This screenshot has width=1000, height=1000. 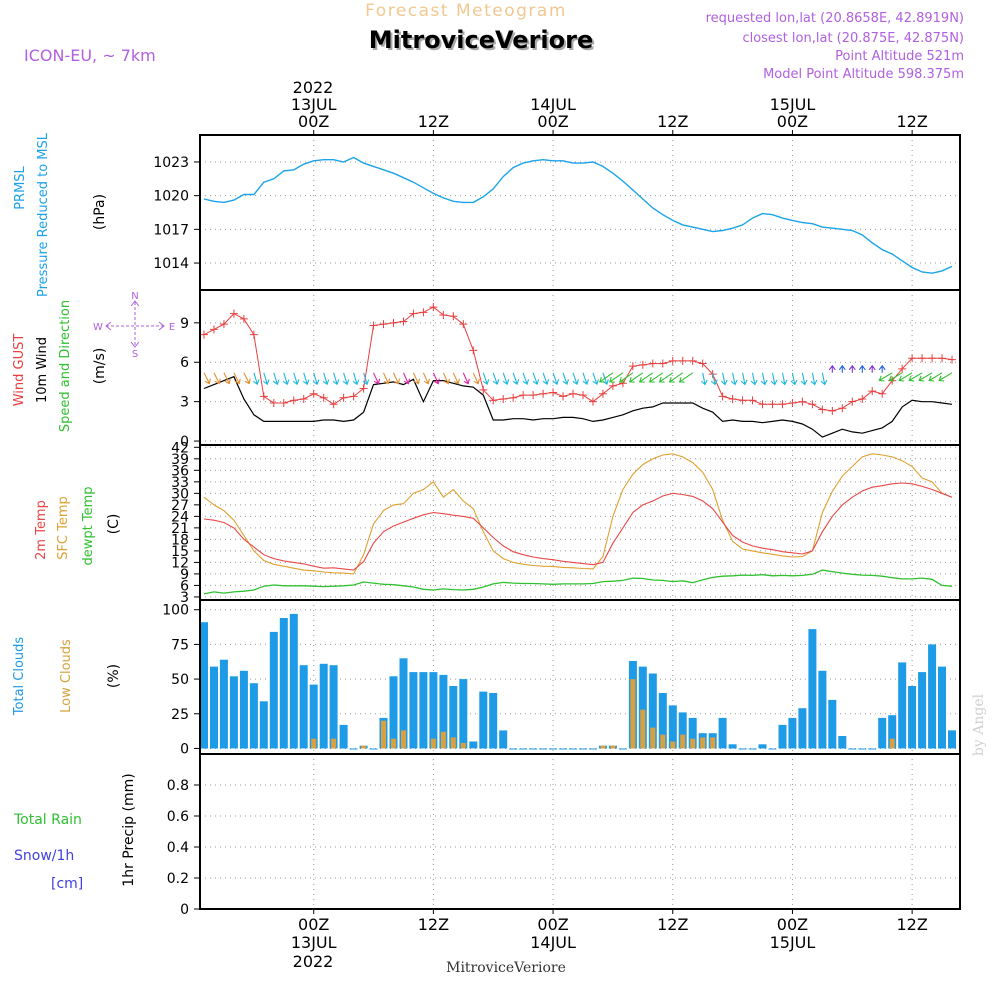 I want to click on temperature-ytick-label: 42, so click(x=180, y=448).